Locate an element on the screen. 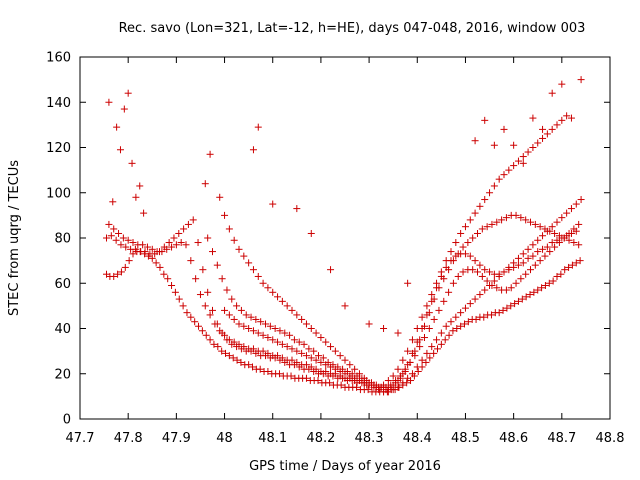 This screenshot has width=640, height=480. y-tick-label: 60 is located at coordinates (62, 284).